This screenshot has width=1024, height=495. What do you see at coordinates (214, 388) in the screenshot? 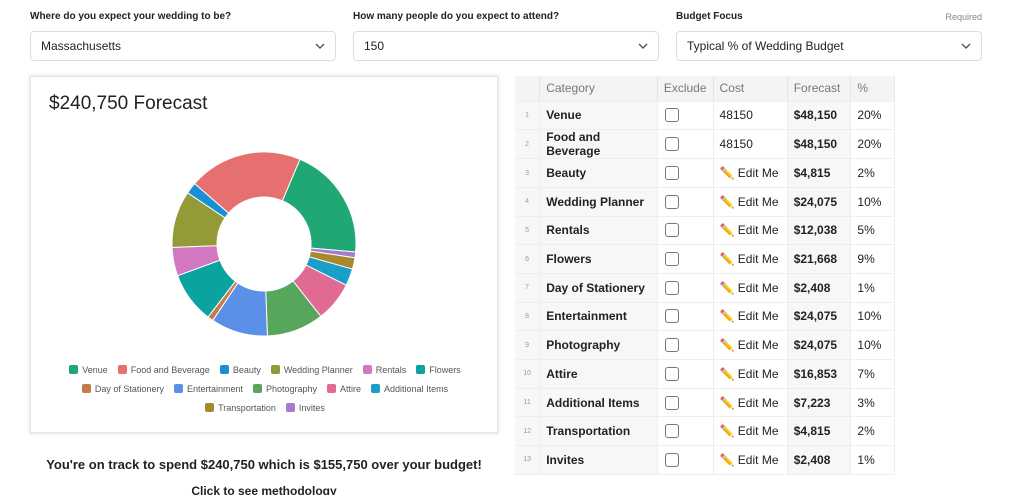
I see `legend-label: Entertainment` at bounding box center [214, 388].